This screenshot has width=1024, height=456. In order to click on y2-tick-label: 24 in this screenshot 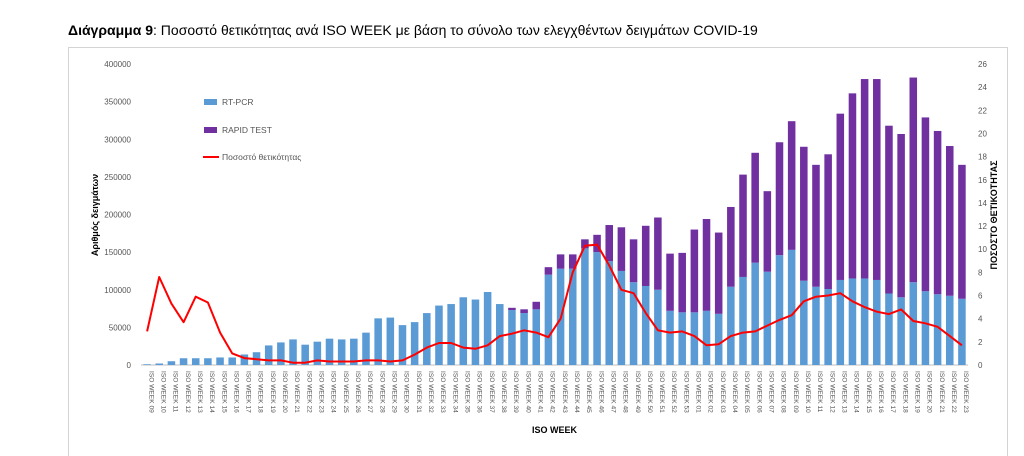, I will do `click(982, 87)`.